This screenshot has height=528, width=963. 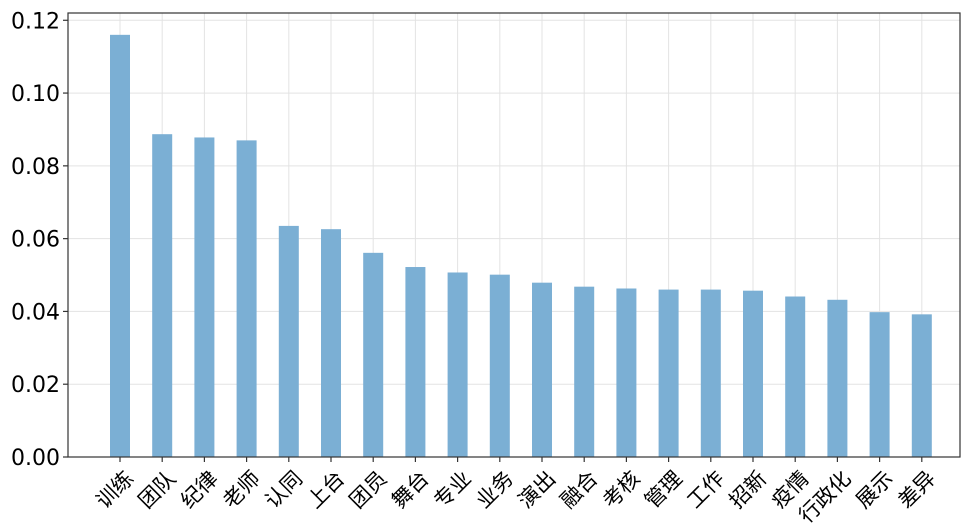 I want to click on y-tick-label: 0.04, so click(x=35, y=312).